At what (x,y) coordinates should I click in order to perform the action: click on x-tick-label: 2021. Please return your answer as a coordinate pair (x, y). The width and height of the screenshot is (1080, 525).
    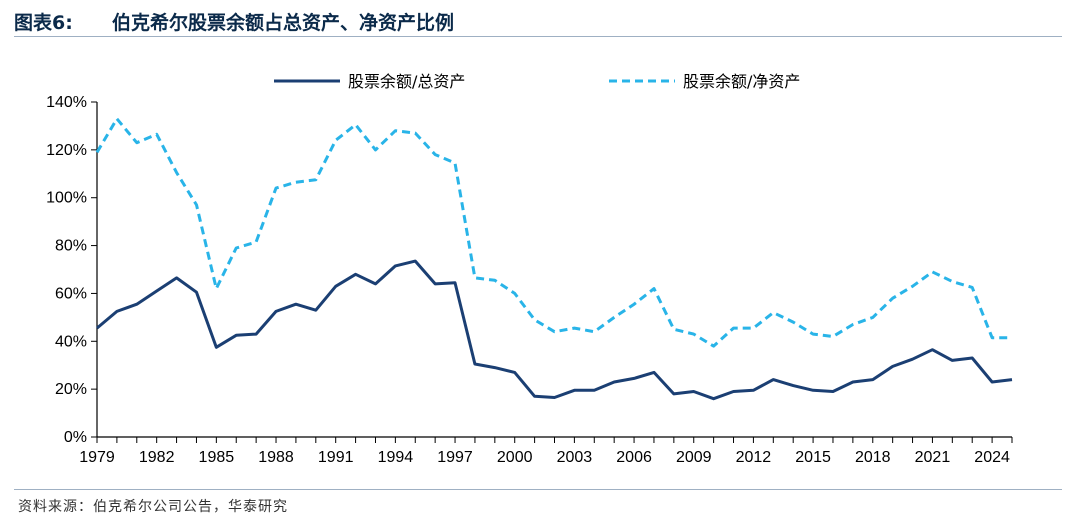
    Looking at the image, I should click on (933, 457).